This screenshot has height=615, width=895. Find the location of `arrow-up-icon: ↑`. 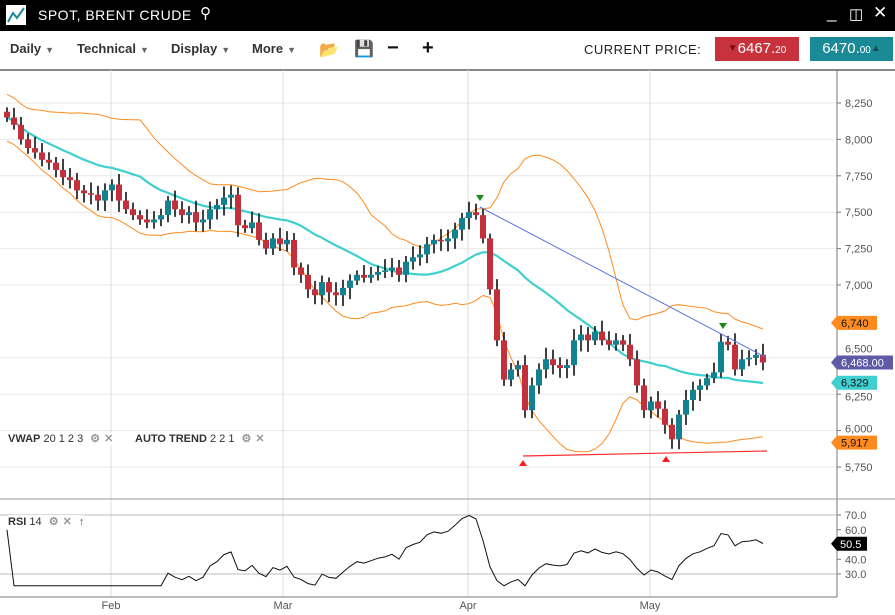

arrow-up-icon: ↑ is located at coordinates (81, 522).